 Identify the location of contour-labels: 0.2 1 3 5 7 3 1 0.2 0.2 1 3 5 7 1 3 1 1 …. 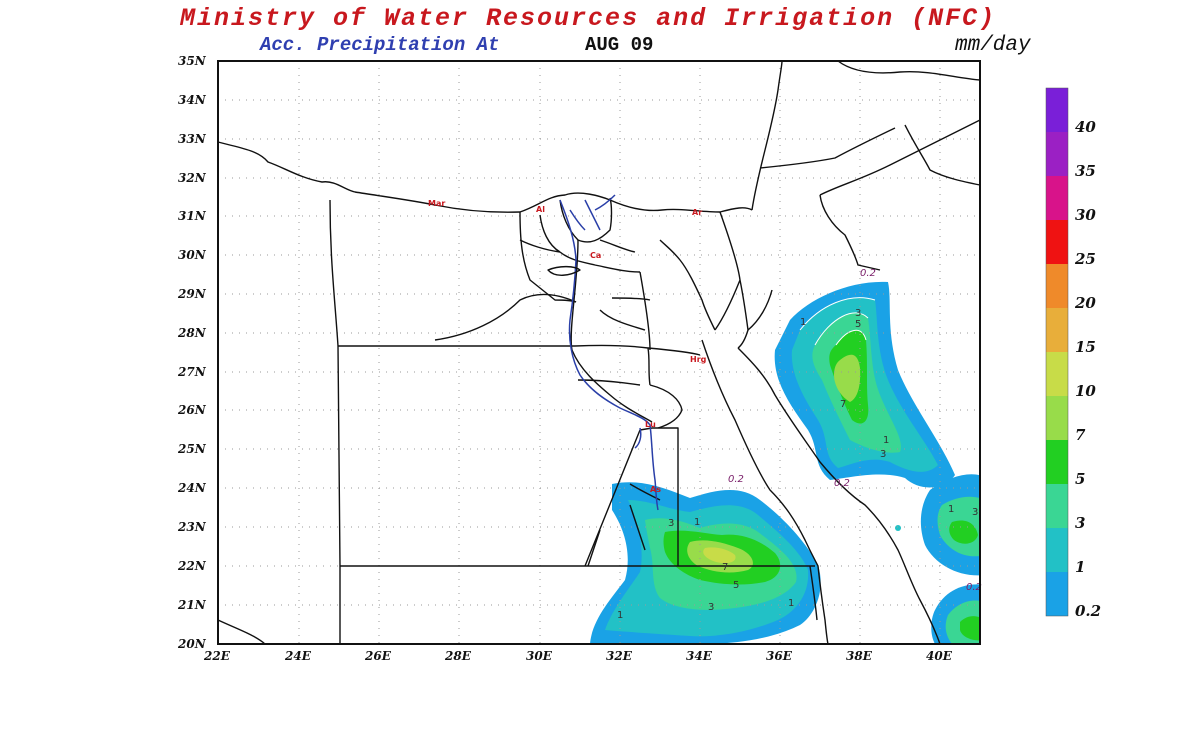
(799, 444).